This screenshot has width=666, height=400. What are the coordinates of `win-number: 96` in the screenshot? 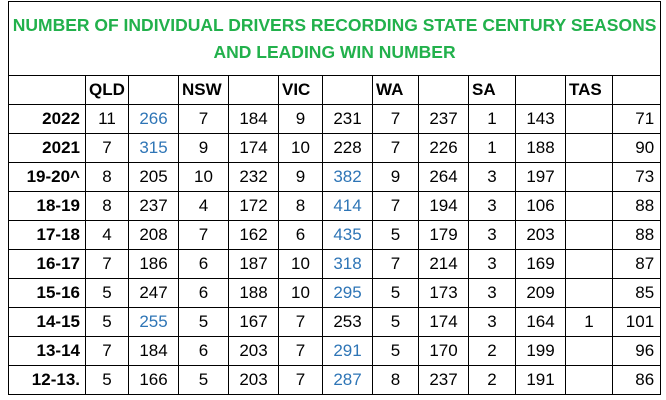 It's located at (636, 351).